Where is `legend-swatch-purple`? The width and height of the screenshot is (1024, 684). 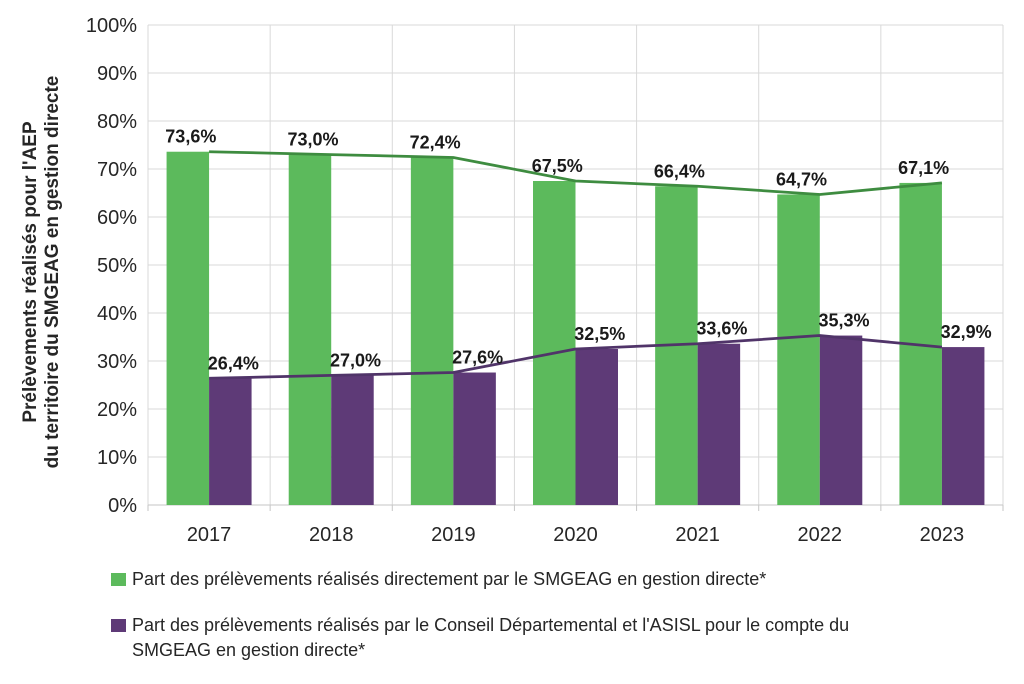 legend-swatch-purple is located at coordinates (118, 625).